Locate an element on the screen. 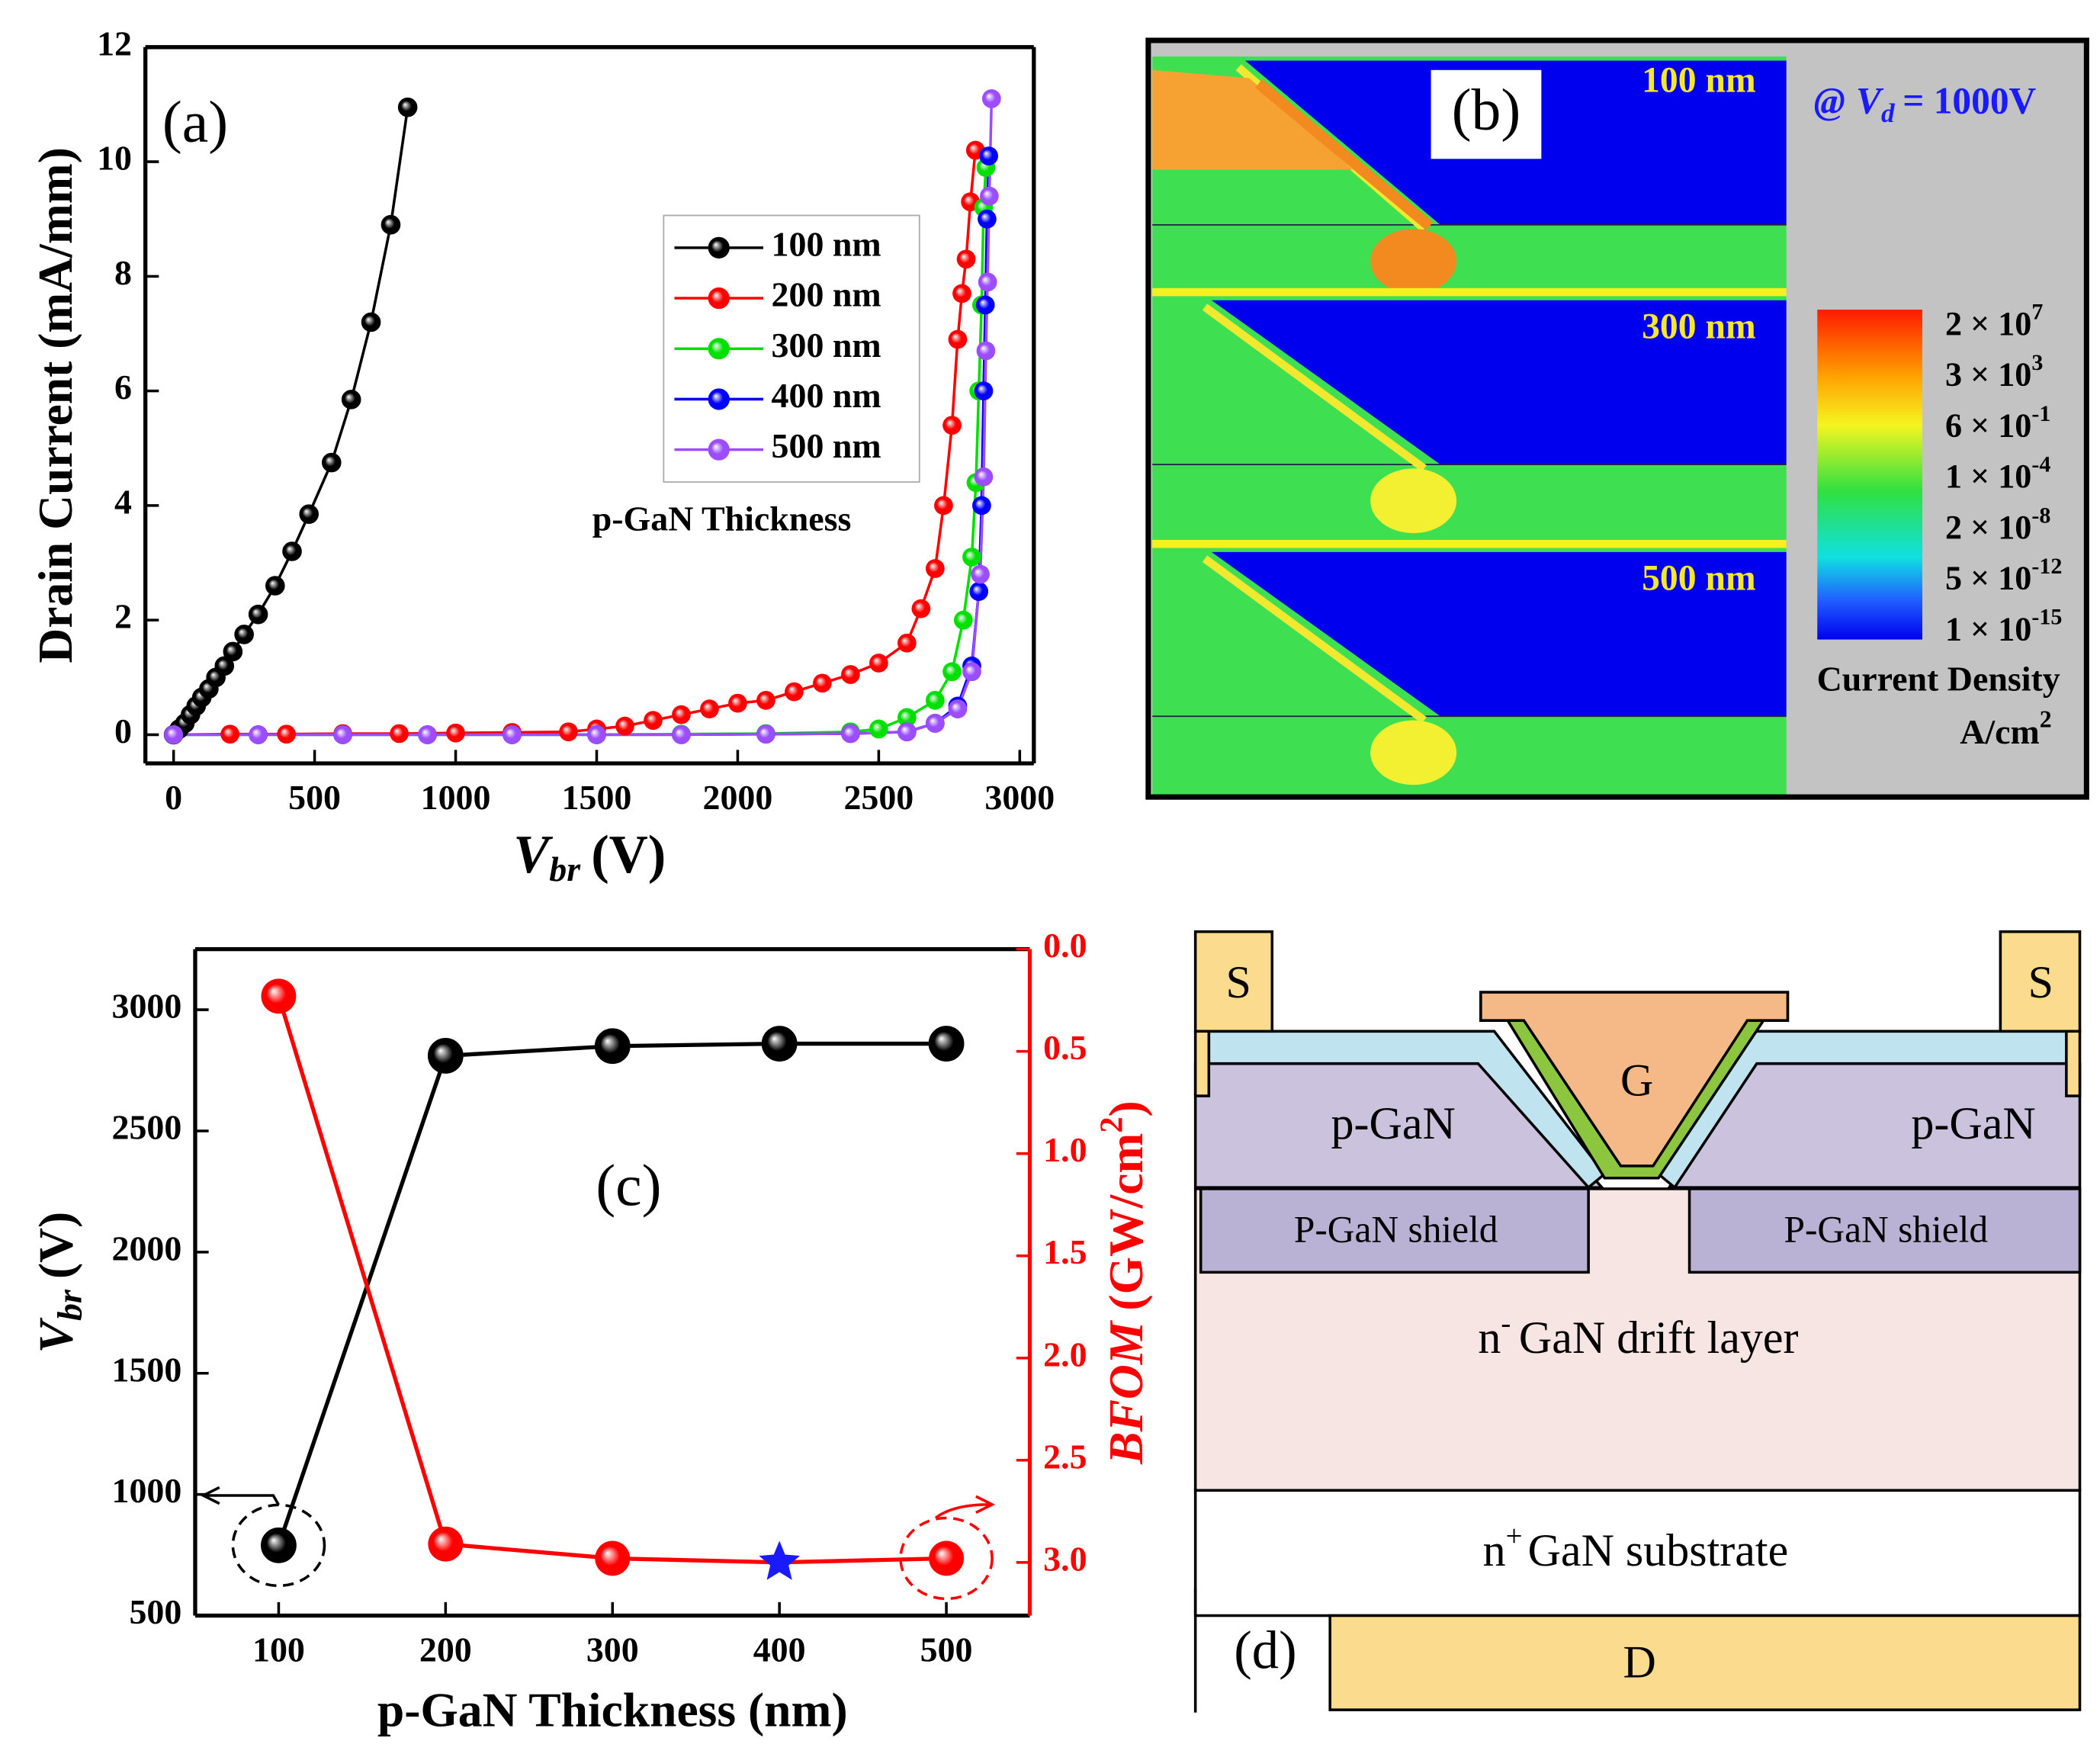  source-right is located at coordinates (2040, 981).